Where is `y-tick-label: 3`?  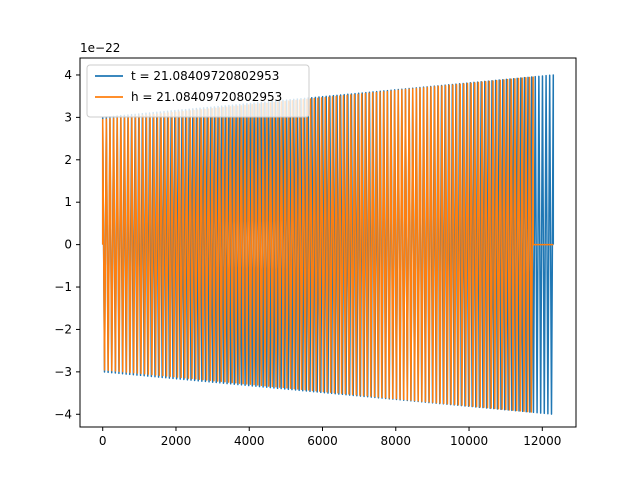 y-tick-label: 3 is located at coordinates (68, 117).